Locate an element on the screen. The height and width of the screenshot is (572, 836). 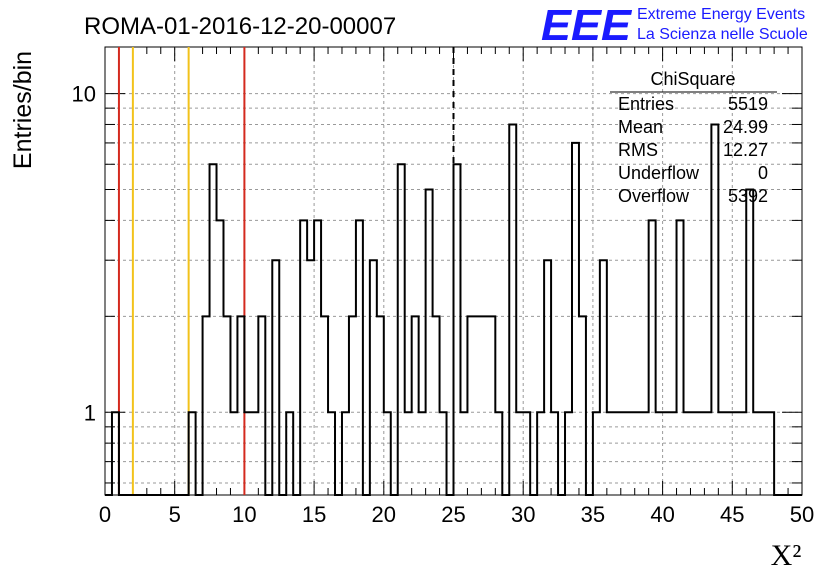
stats-label: Underflow is located at coordinates (659, 173).